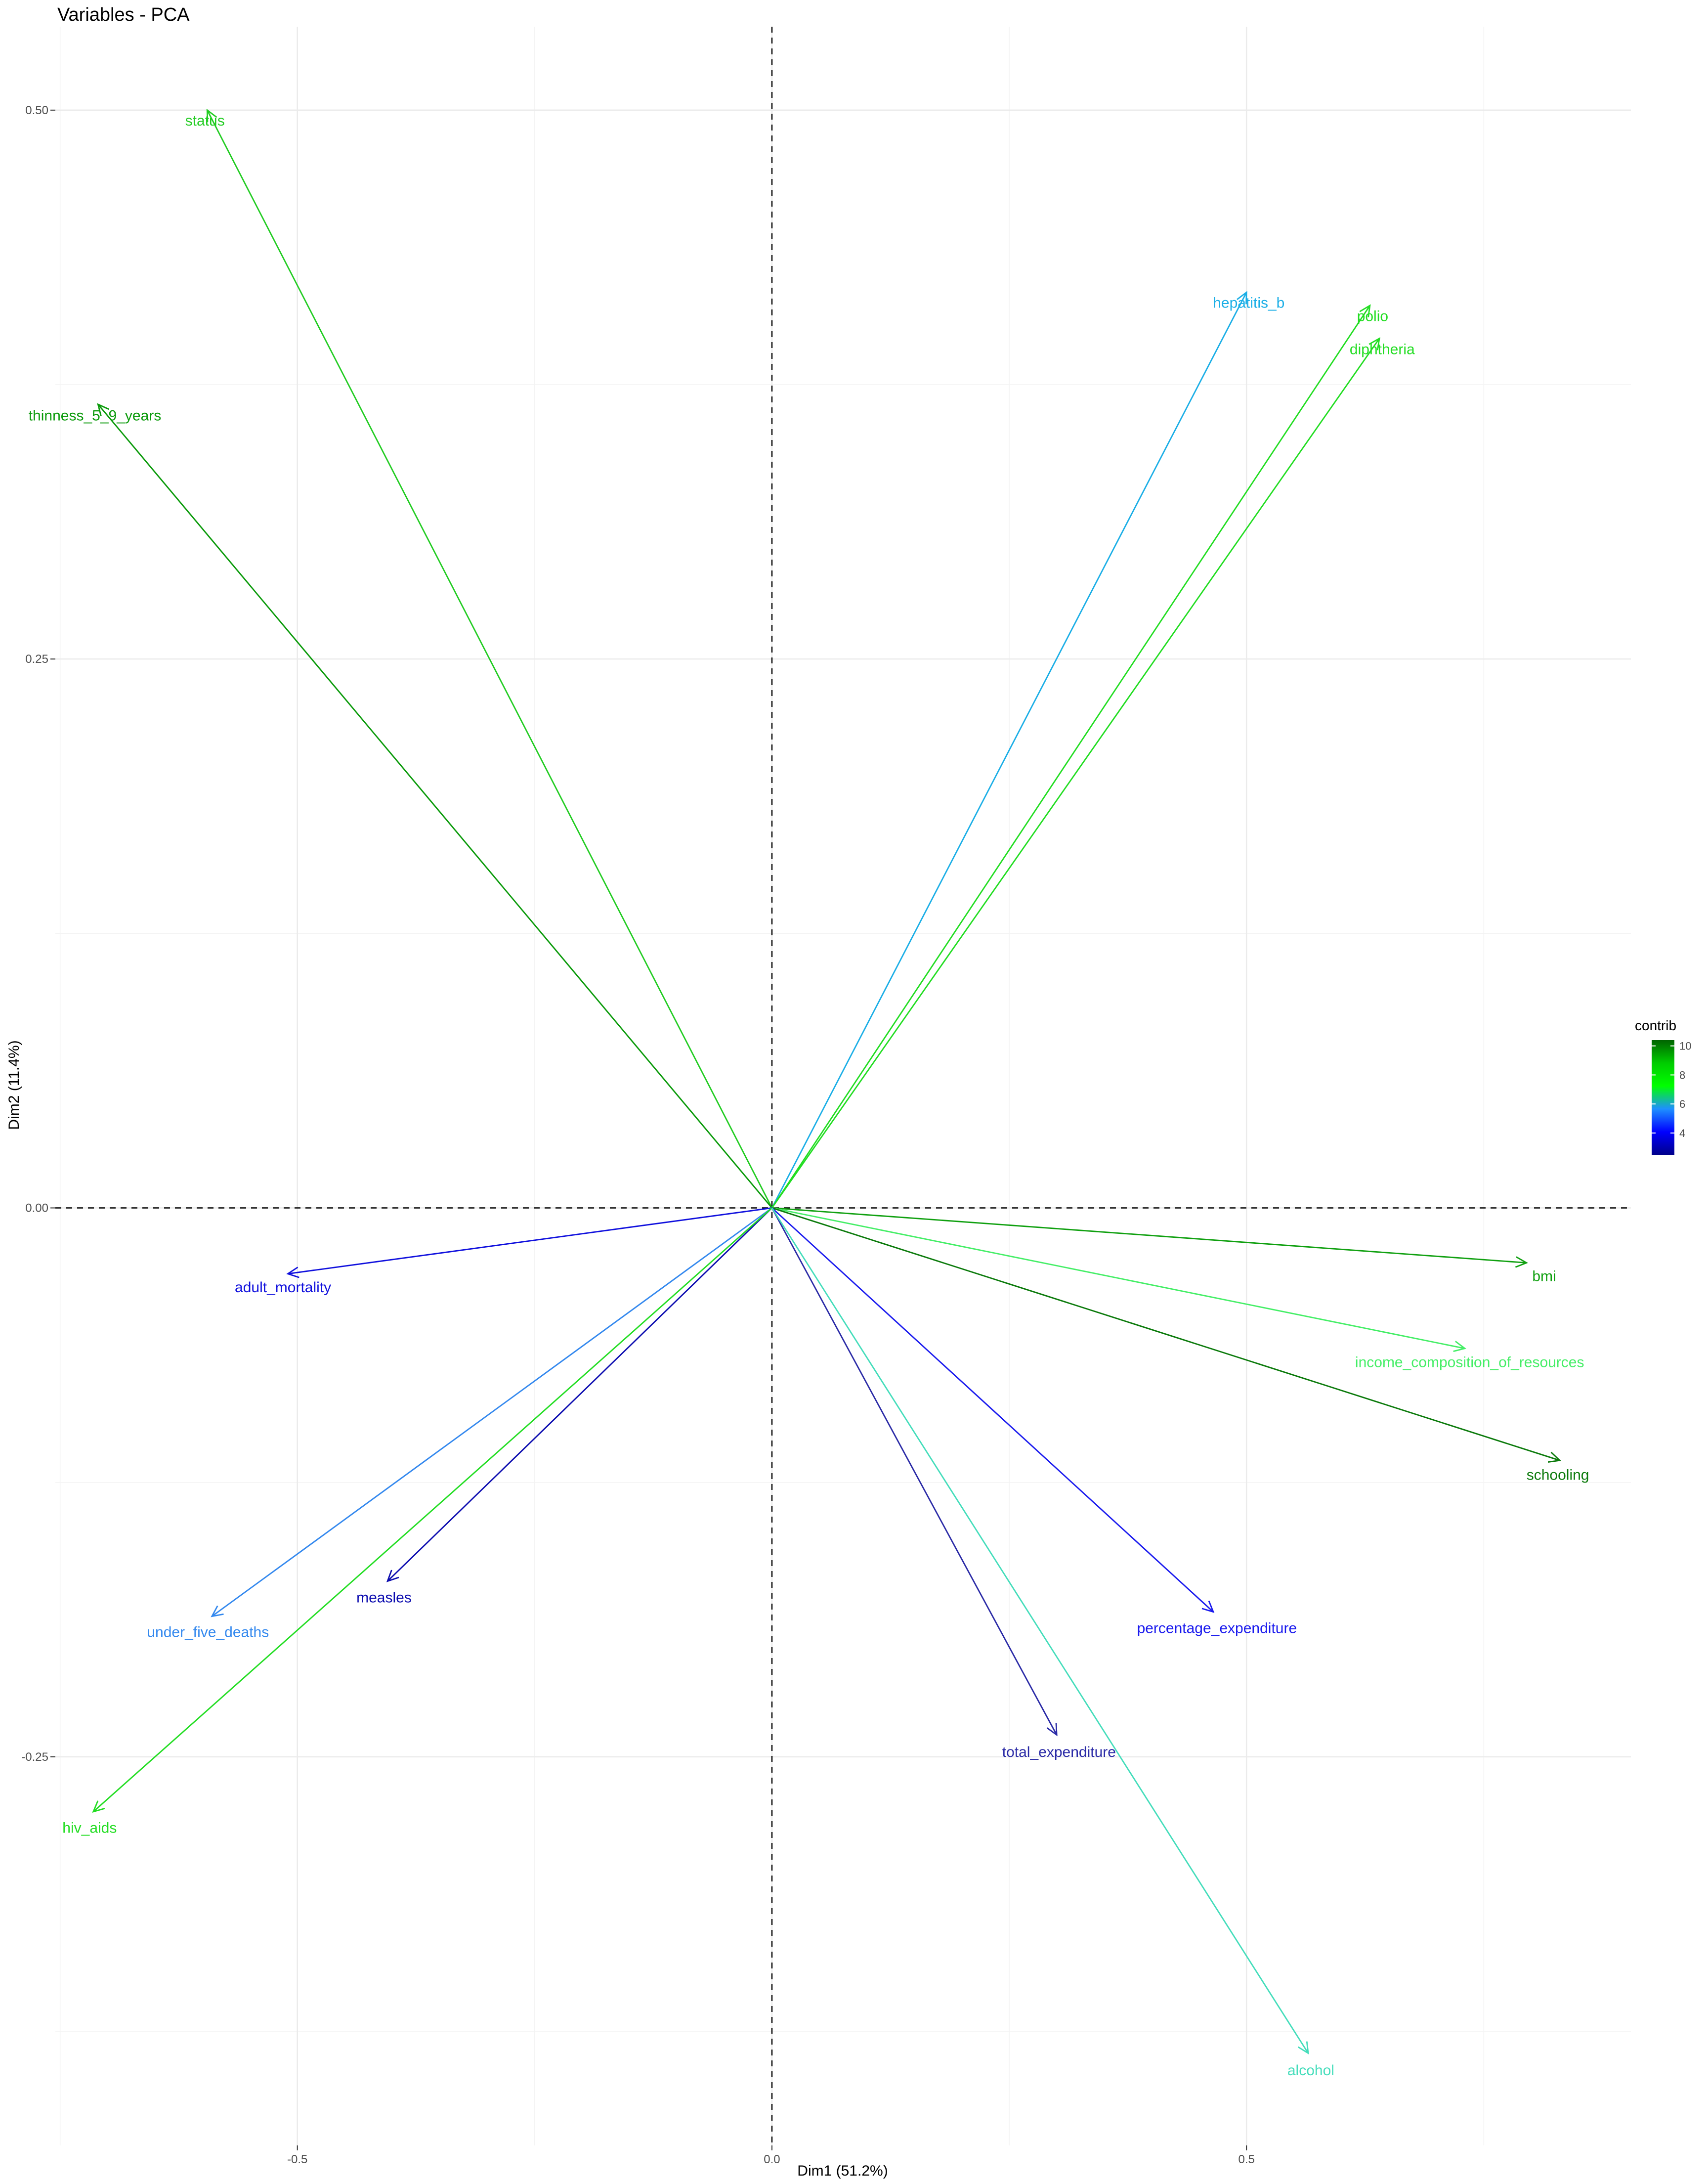  I want to click on arrow-under-five-deaths, so click(491, 1412).